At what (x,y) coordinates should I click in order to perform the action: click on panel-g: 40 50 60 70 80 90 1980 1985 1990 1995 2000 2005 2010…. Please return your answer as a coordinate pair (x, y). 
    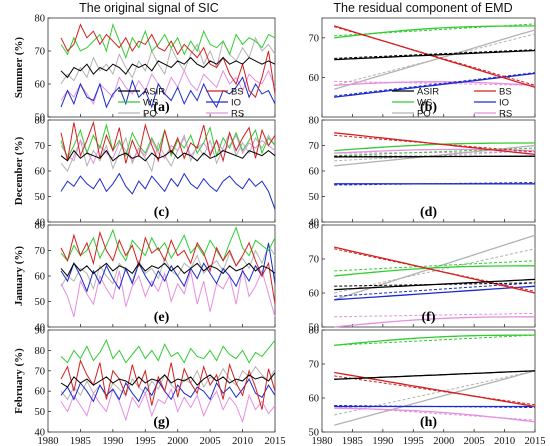
    Looking at the image, I should click on (149, 386).